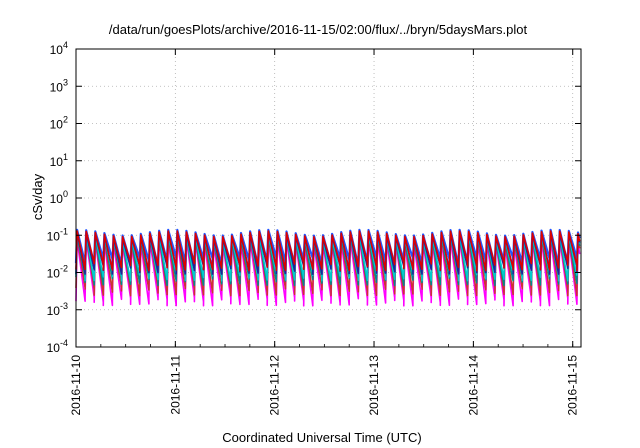 The height and width of the screenshot is (448, 640). What do you see at coordinates (59, 160) in the screenshot?
I see `y-tick-label: 10¹` at bounding box center [59, 160].